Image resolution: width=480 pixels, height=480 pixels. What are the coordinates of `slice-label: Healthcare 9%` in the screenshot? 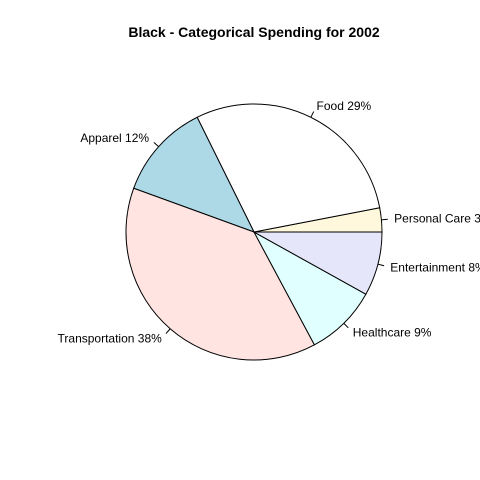 It's located at (392, 332).